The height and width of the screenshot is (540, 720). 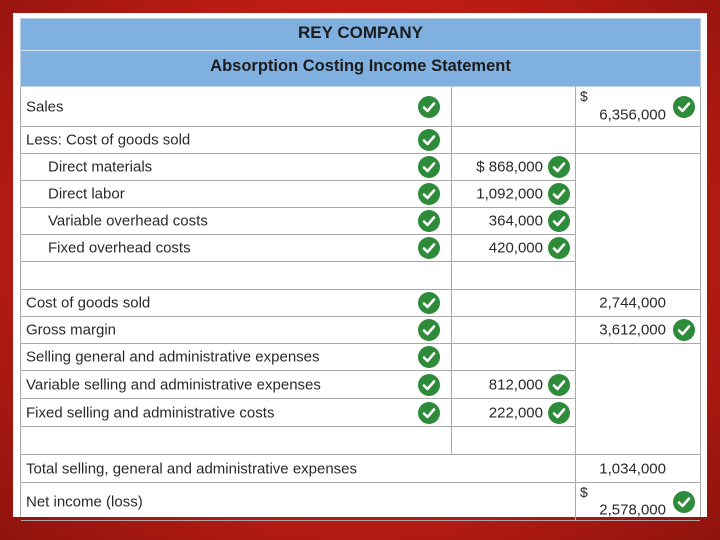 I want to click on fixed-sga-label: Fixed selling and administrative costs, so click(x=150, y=412).